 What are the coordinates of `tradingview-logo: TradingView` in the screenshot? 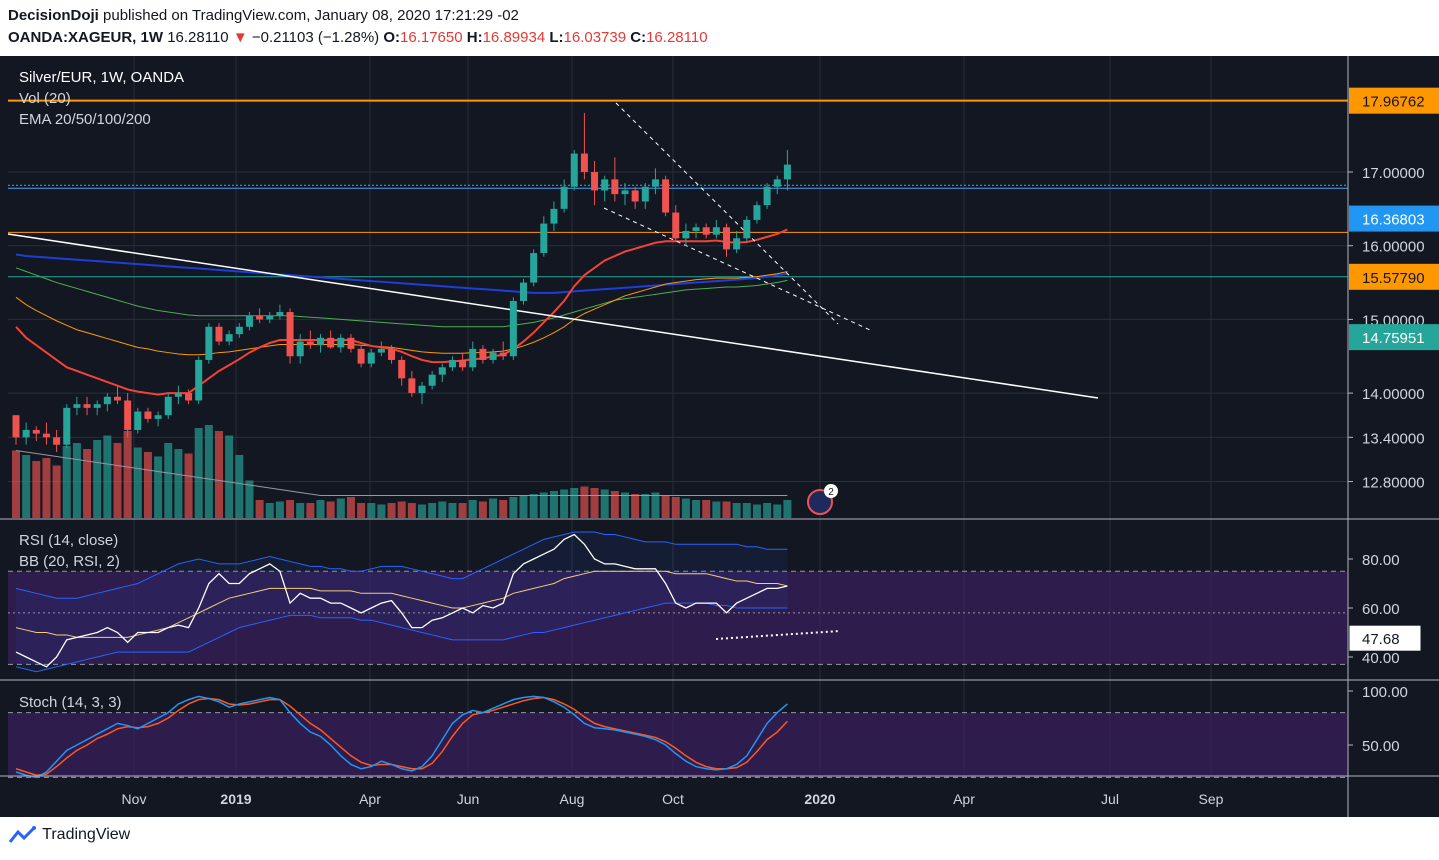 It's located at (69, 835).